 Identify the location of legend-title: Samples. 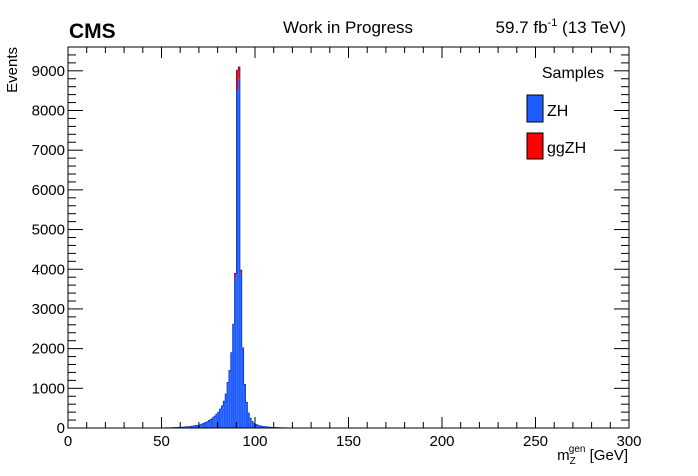
(573, 73).